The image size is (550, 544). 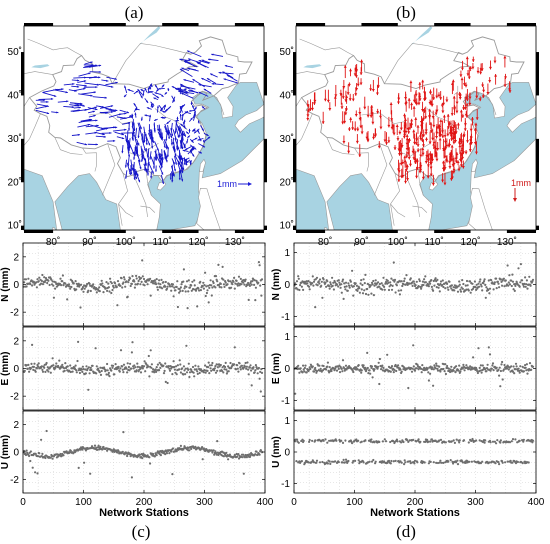 I want to click on map-lat-tick-label: 10˚, so click(x=15, y=226).